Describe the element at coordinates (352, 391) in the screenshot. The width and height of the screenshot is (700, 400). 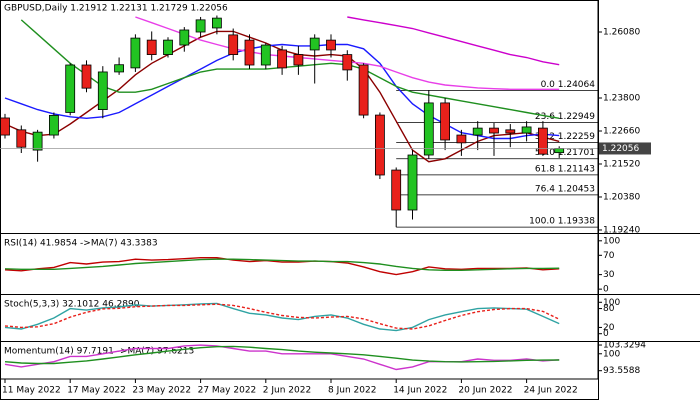
I see `x-tick-label: 8 Jun 2022` at that location.